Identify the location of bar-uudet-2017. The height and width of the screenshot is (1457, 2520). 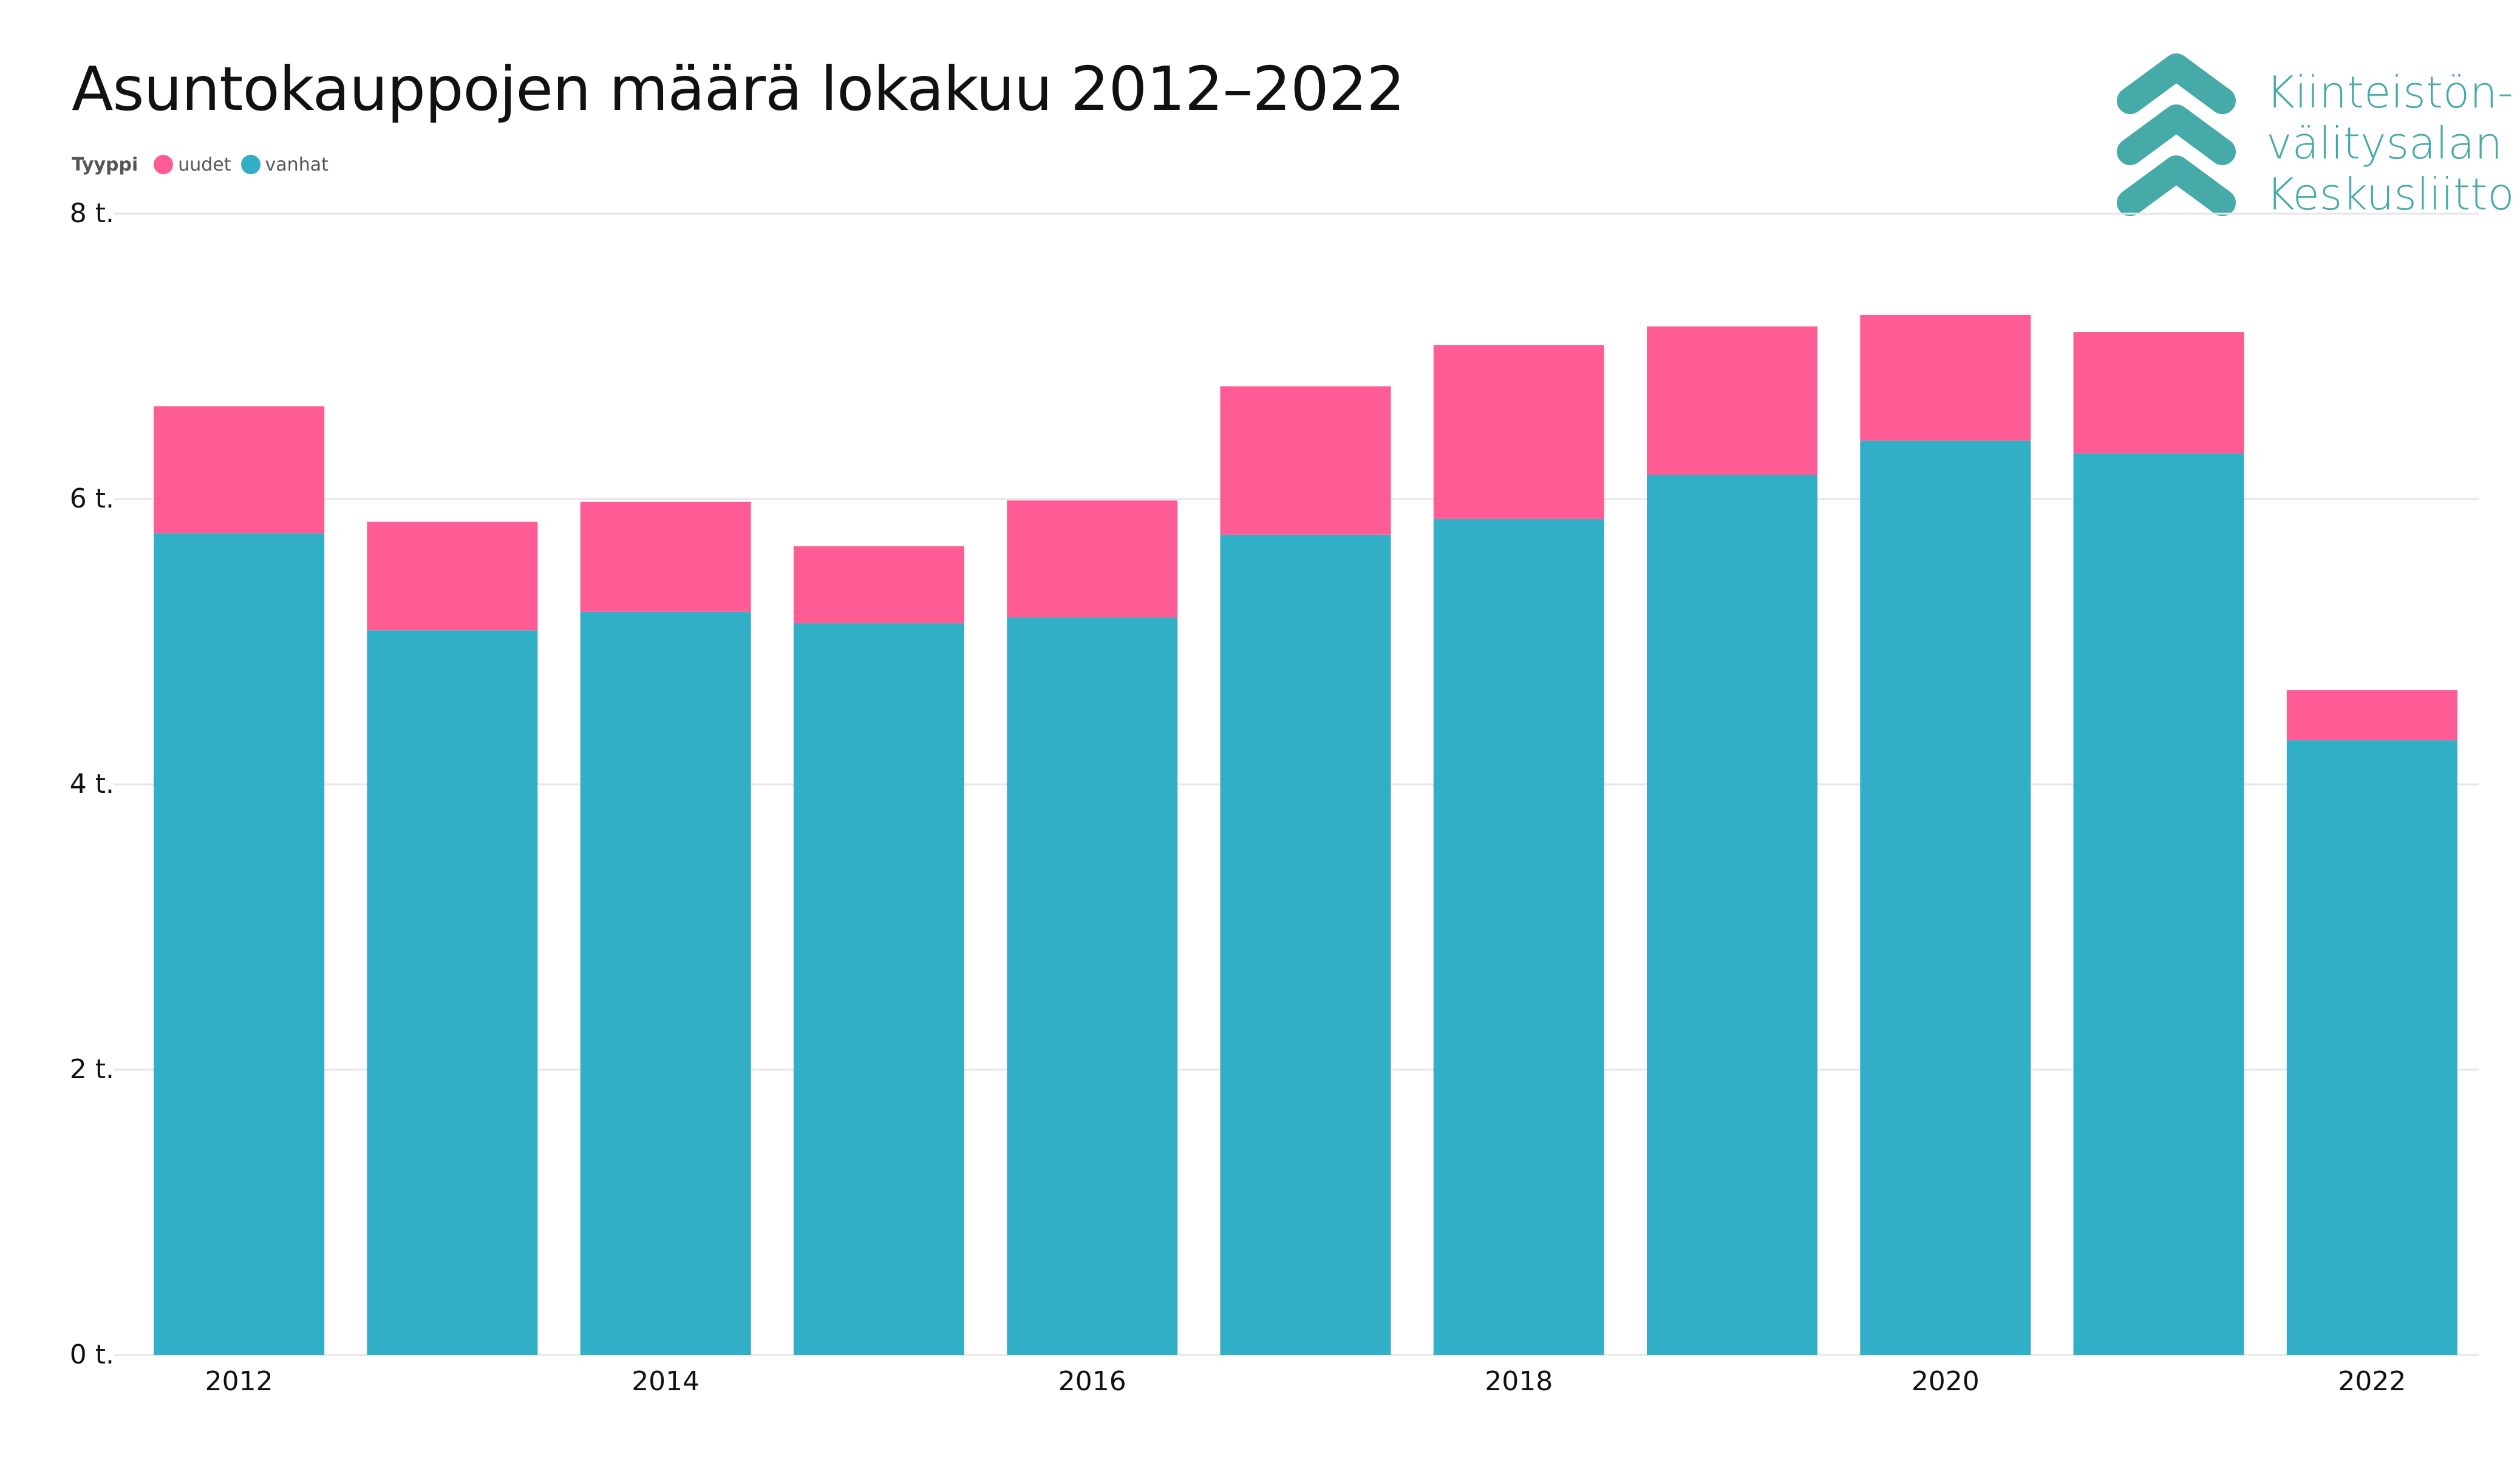
(1305, 460).